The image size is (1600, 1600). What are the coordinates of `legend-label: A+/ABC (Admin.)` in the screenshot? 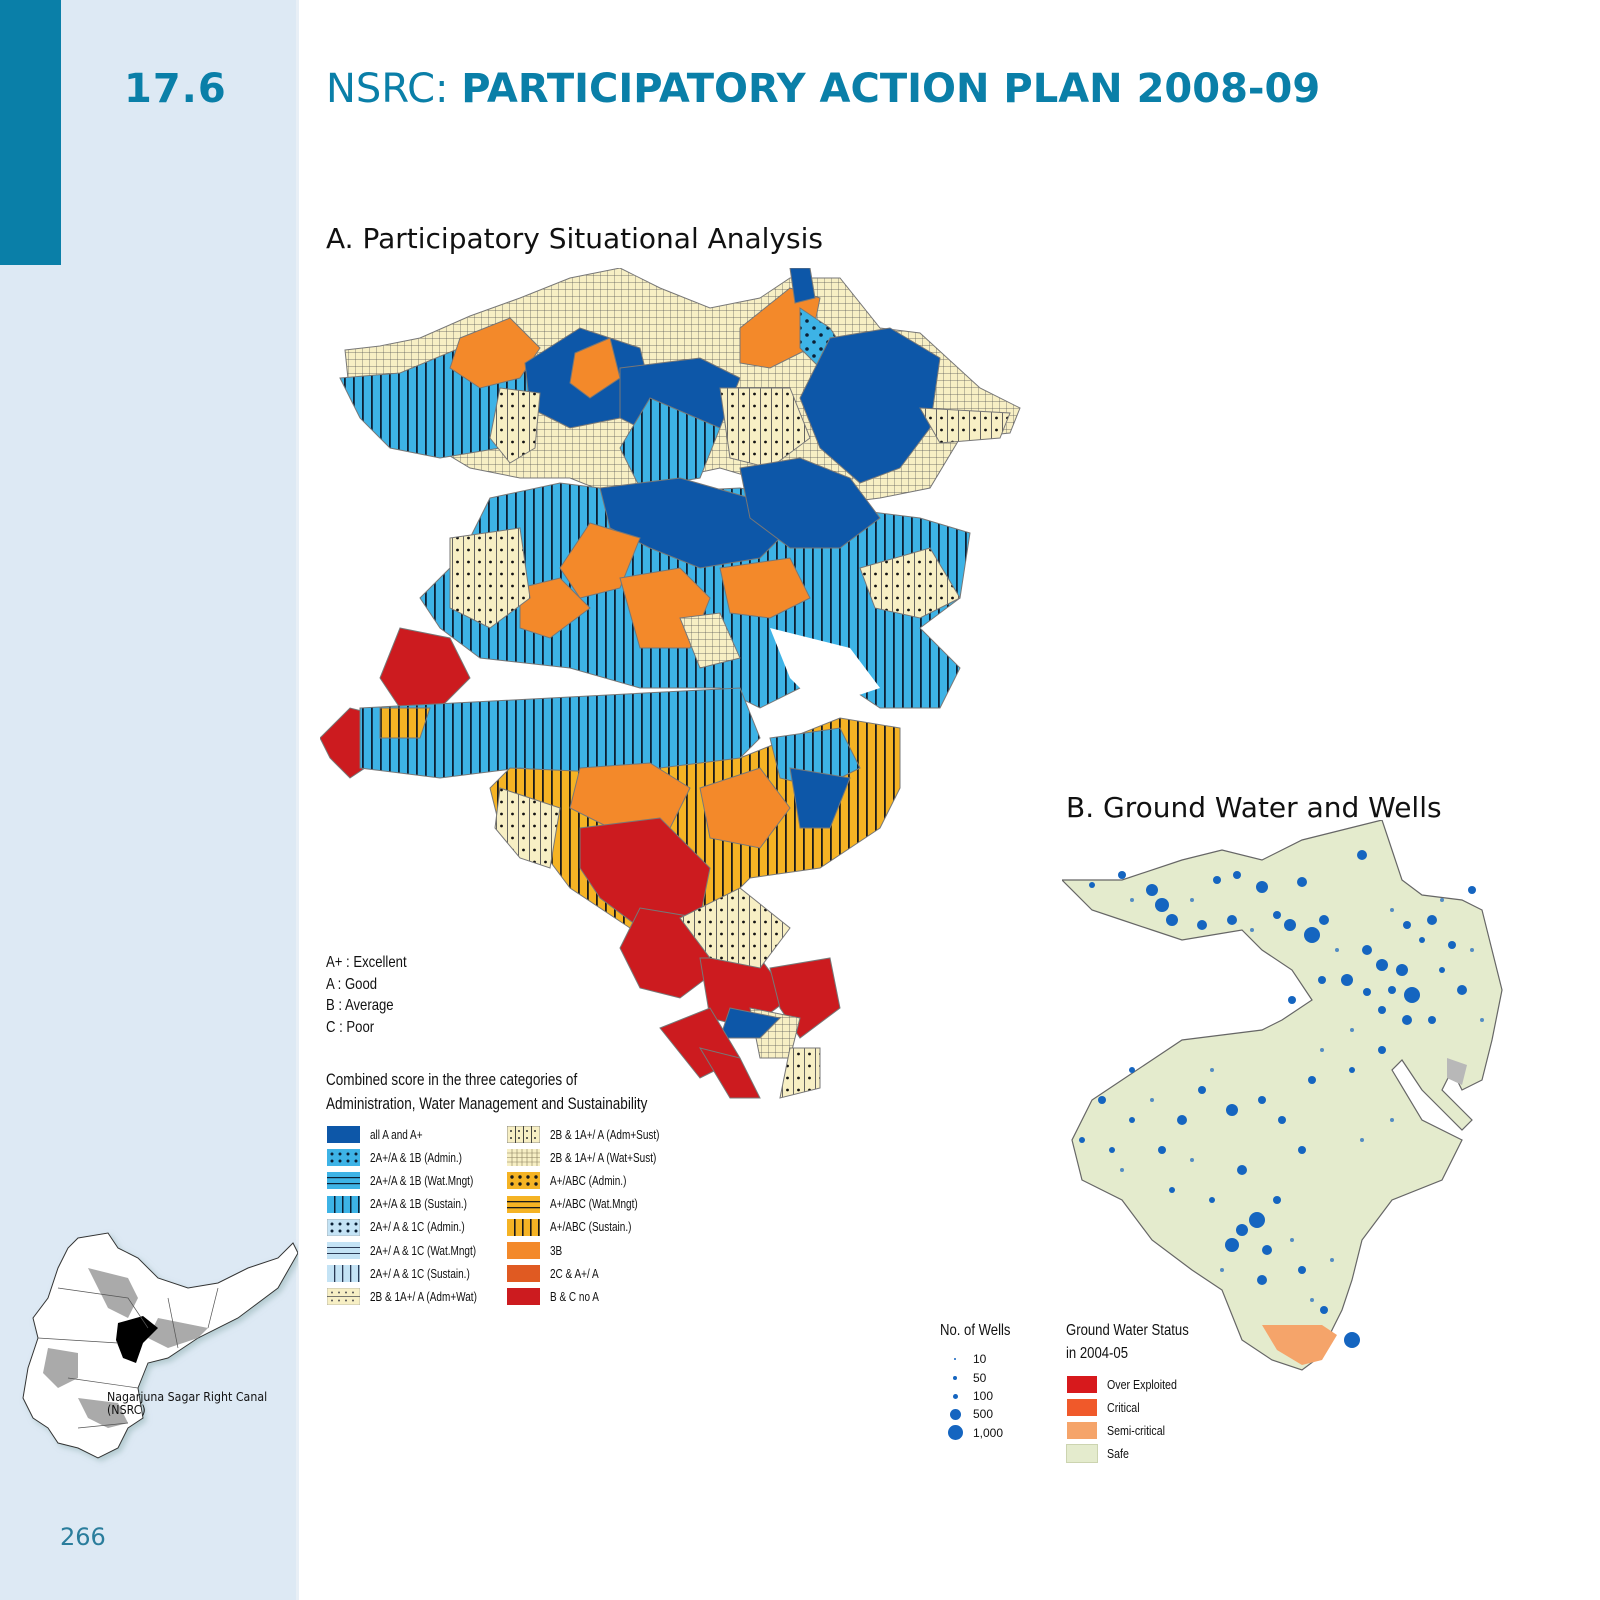 It's located at (588, 1180).